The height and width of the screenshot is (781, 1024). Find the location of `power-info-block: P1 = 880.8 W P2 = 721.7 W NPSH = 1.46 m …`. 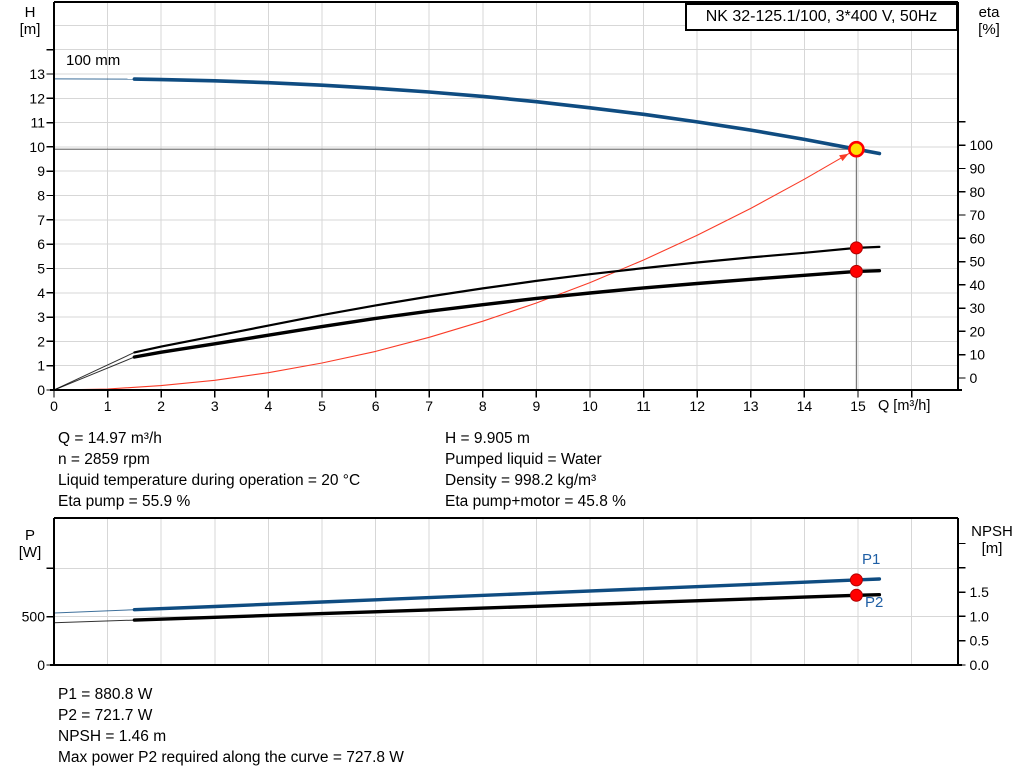

power-info-block: P1 = 880.8 W P2 = 721.7 W NPSH = 1.46 m … is located at coordinates (231, 726).